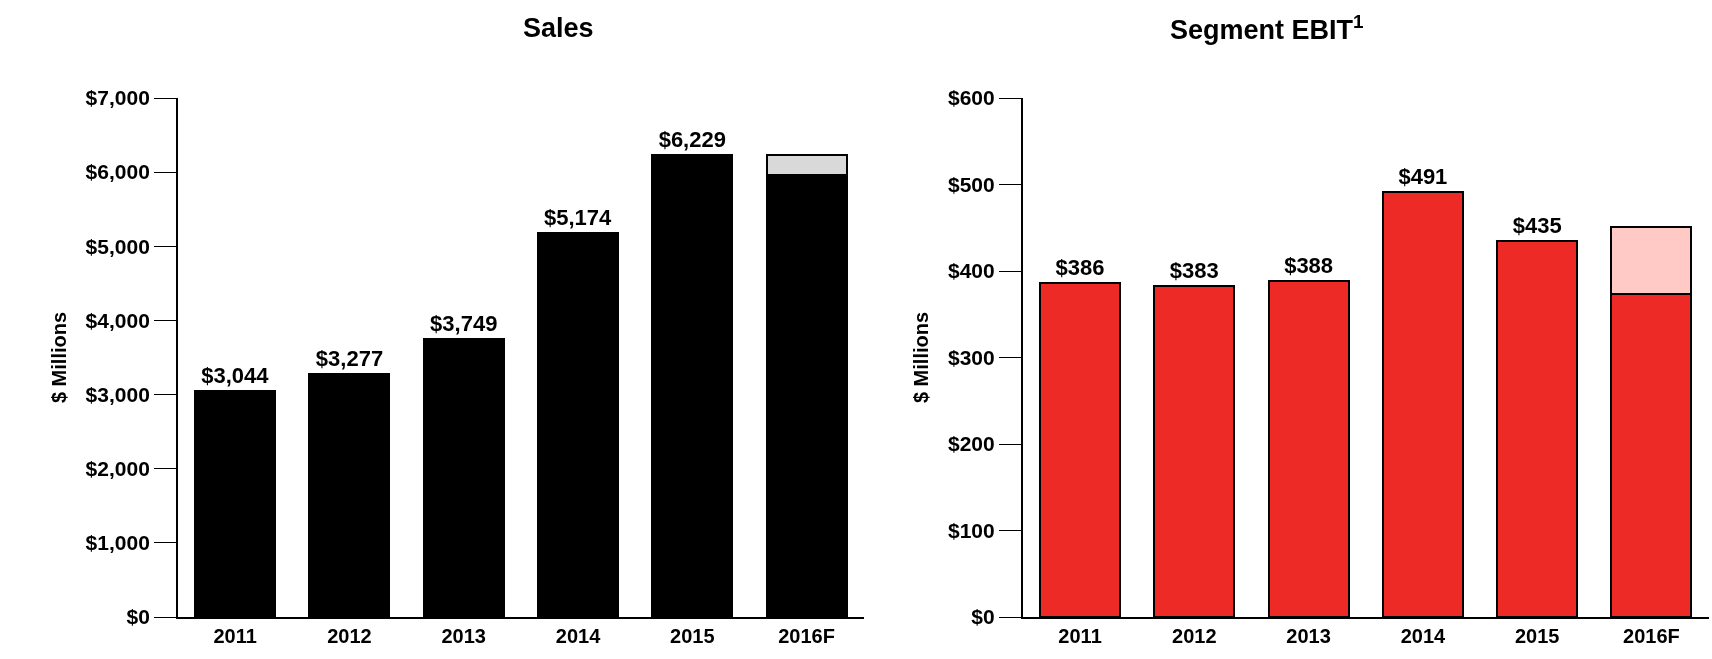  I want to click on y-tick-label: $1,000, so click(117, 543).